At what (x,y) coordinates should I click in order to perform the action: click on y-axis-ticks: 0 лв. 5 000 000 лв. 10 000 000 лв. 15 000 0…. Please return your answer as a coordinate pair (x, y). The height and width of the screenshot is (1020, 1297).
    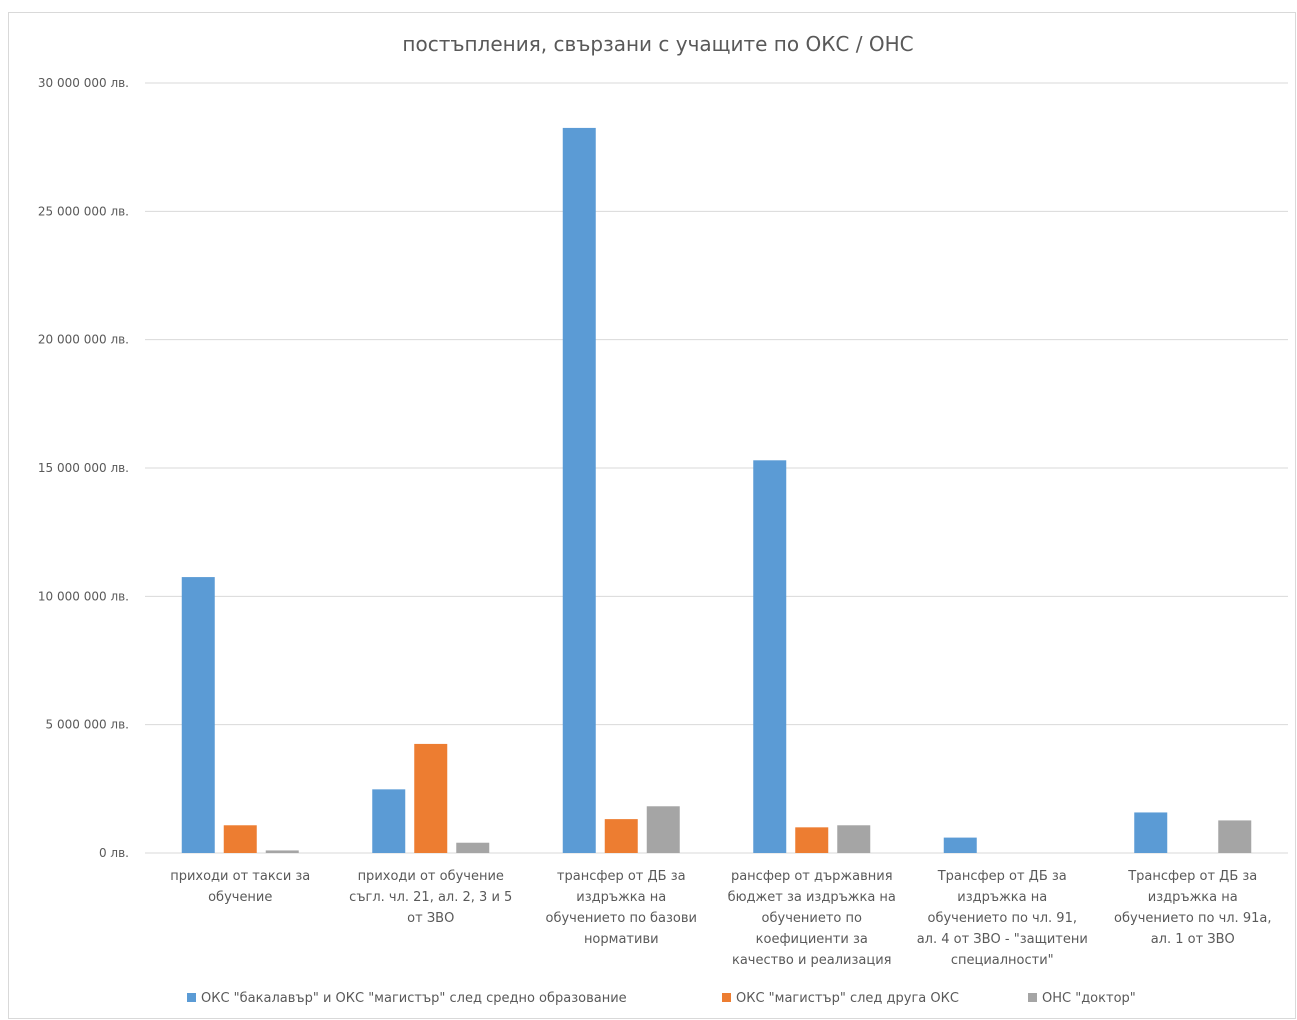
    Looking at the image, I should click on (83, 468).